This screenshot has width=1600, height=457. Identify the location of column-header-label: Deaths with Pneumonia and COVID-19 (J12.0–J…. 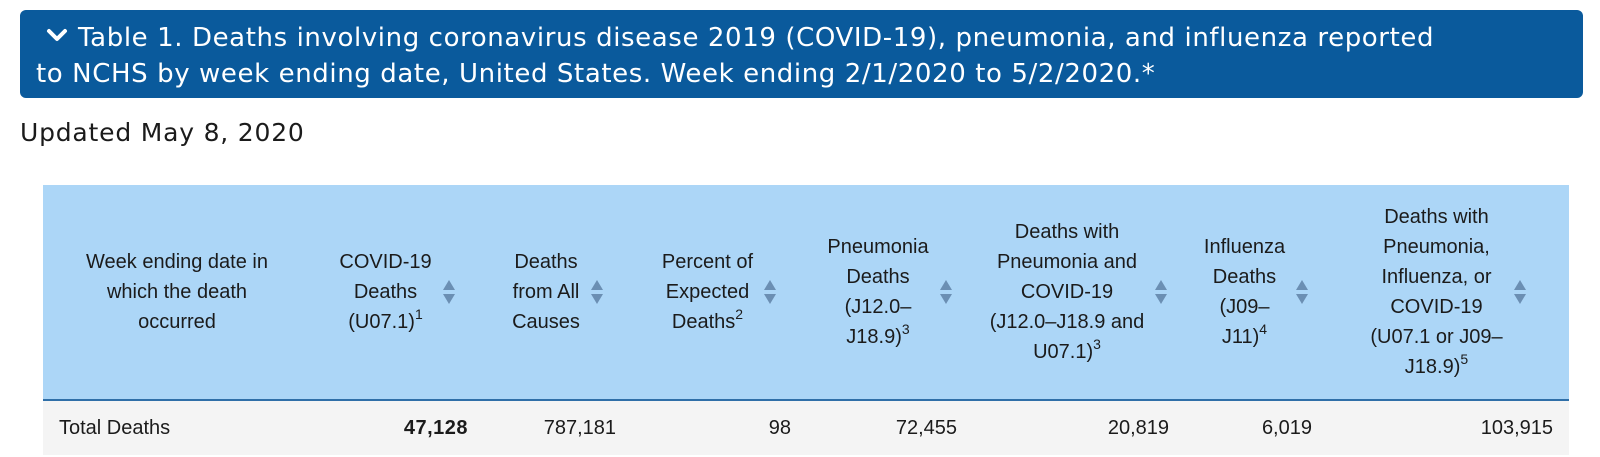
(1067, 292).